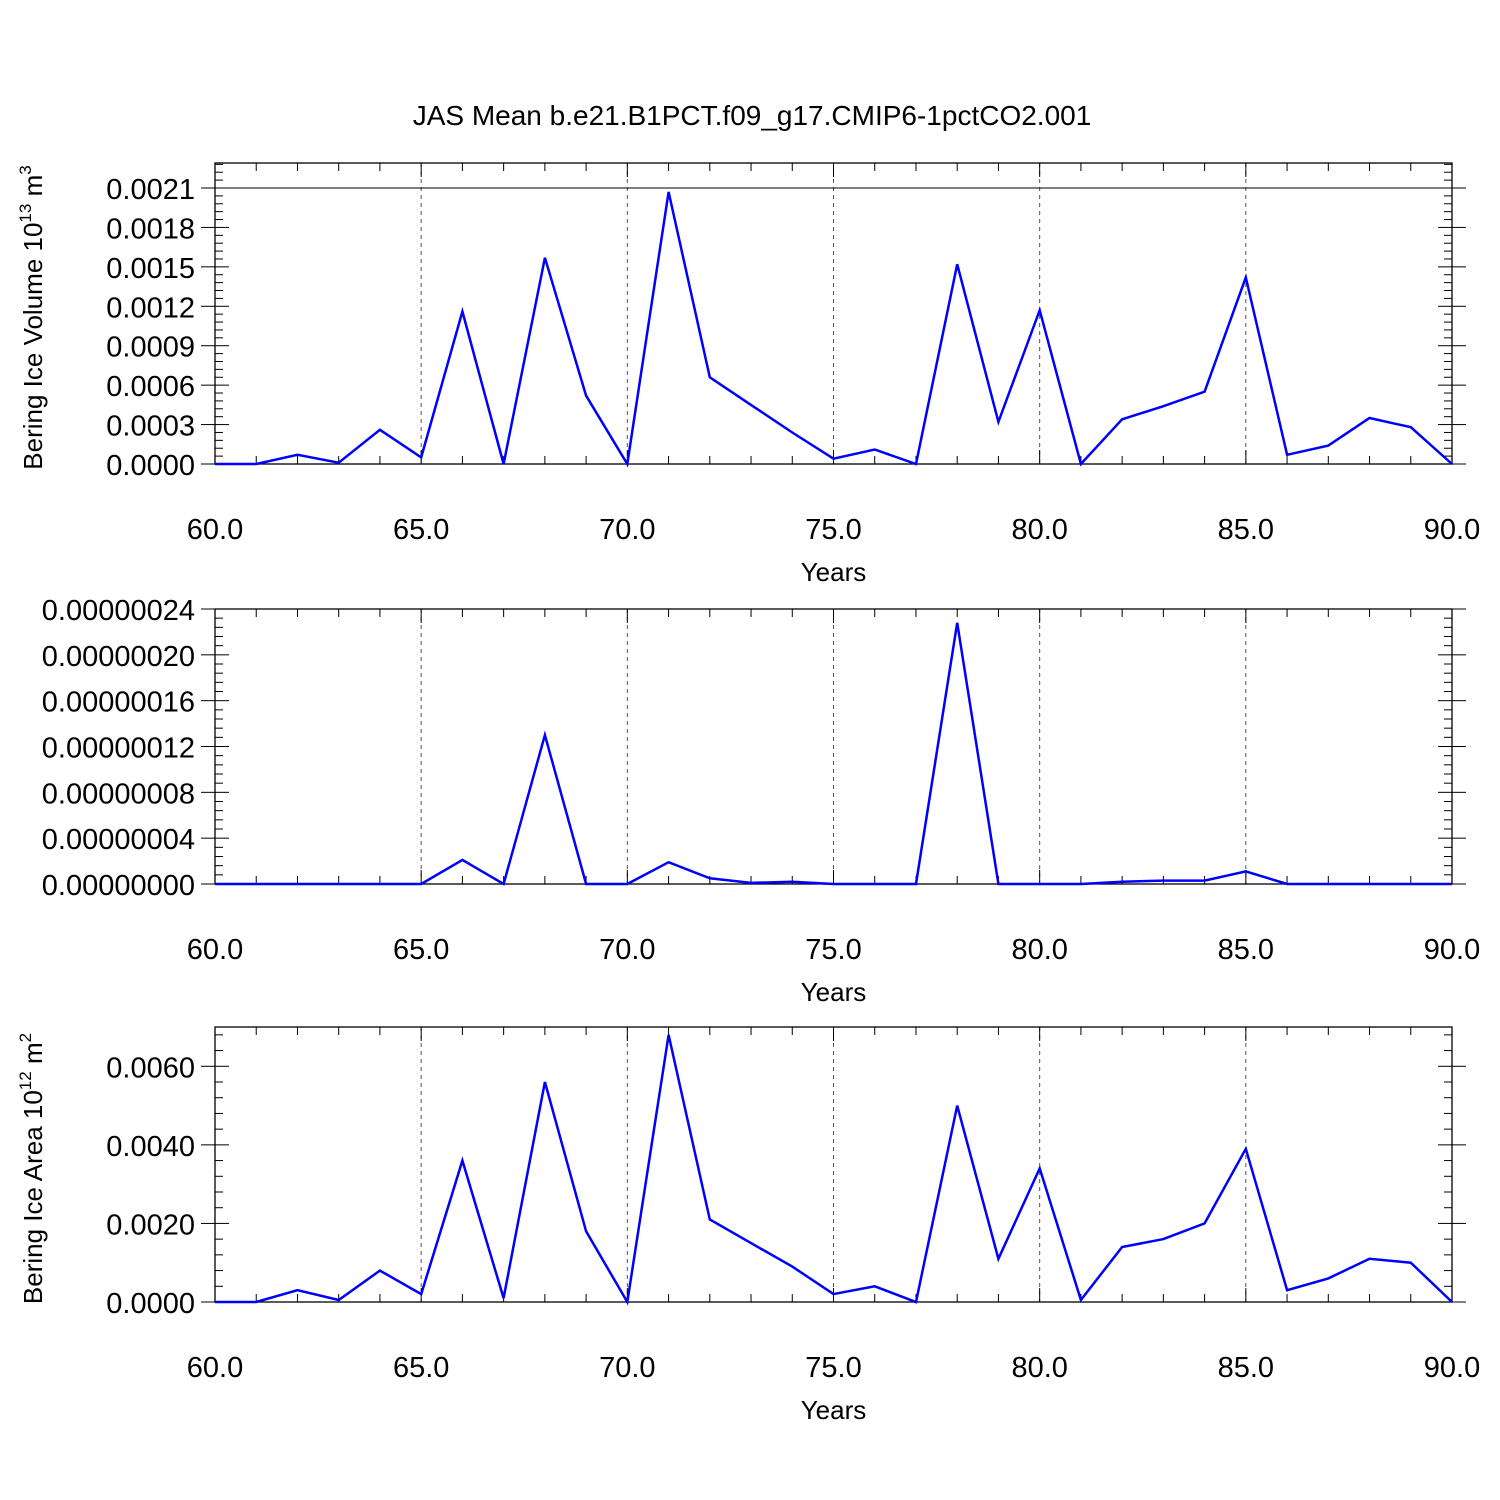 Image resolution: width=1500 pixels, height=1500 pixels. What do you see at coordinates (33, 346) in the screenshot?
I see `y-axis-title-part: Bering Ice Volume 10` at bounding box center [33, 346].